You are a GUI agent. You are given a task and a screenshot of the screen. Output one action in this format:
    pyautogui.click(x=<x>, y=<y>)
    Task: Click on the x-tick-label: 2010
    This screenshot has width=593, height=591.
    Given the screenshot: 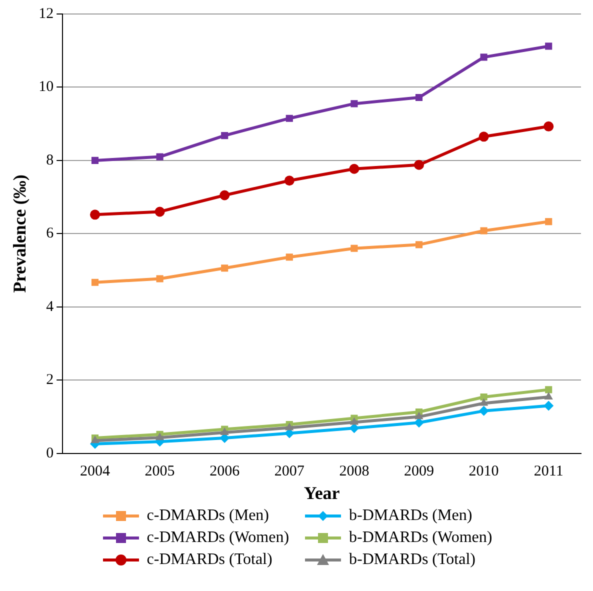 What is the action you would take?
    pyautogui.click(x=483, y=471)
    